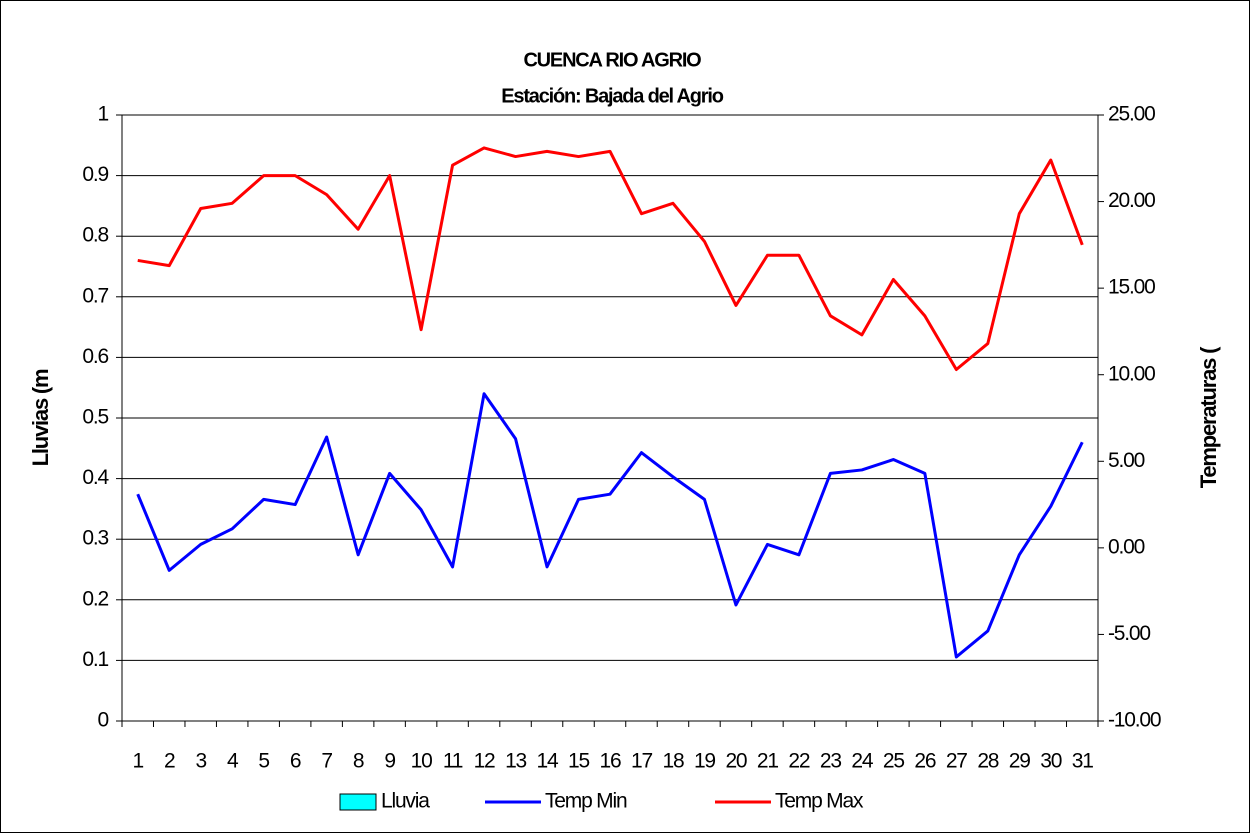  I want to click on x-tick-label: 12, so click(484, 761).